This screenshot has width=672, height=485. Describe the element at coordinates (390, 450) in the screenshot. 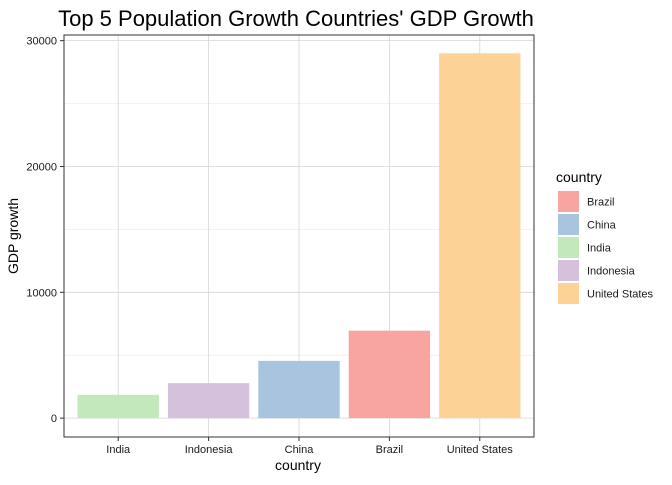

I see `x-tick-label: Brazil` at that location.